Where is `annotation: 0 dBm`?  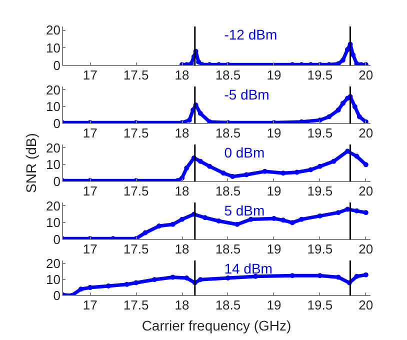
annotation: 0 dBm is located at coordinates (244, 152).